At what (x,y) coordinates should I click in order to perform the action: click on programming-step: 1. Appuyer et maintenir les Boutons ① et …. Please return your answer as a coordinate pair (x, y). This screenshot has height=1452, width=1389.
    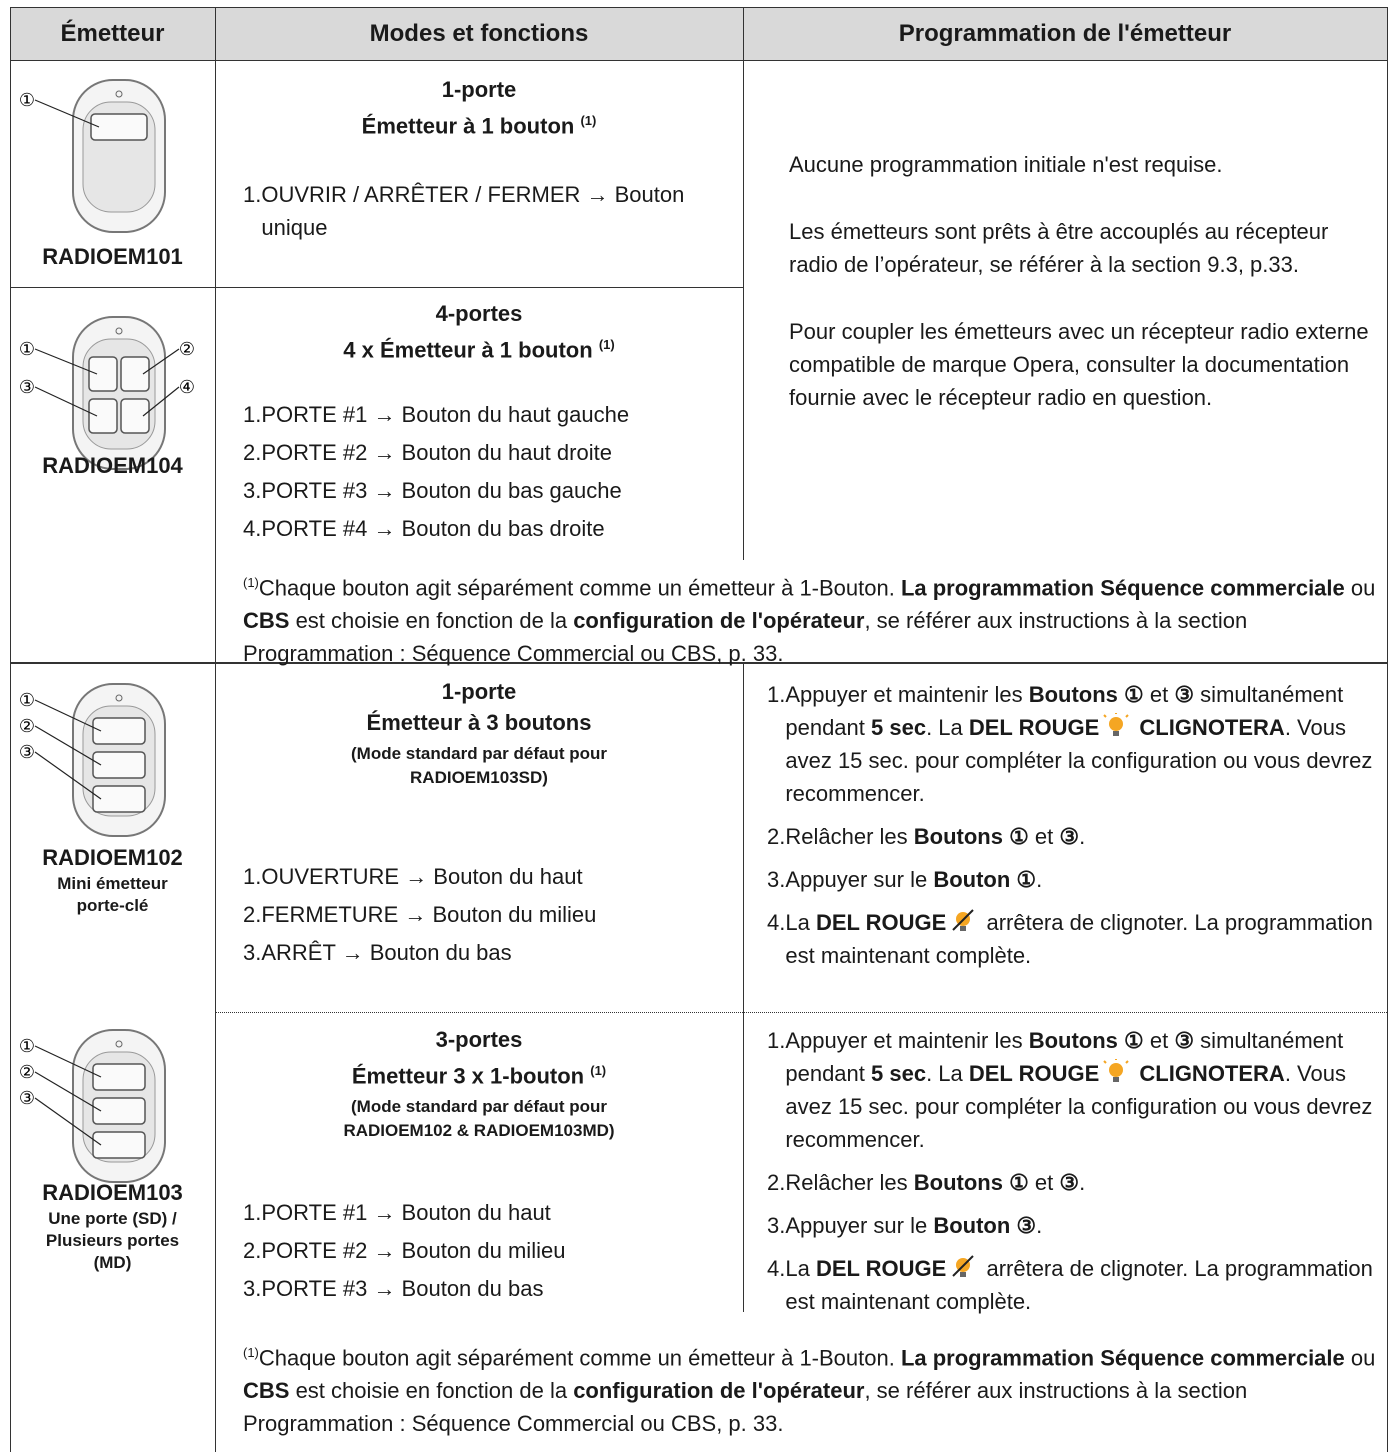
    Looking at the image, I should click on (1075, 744).